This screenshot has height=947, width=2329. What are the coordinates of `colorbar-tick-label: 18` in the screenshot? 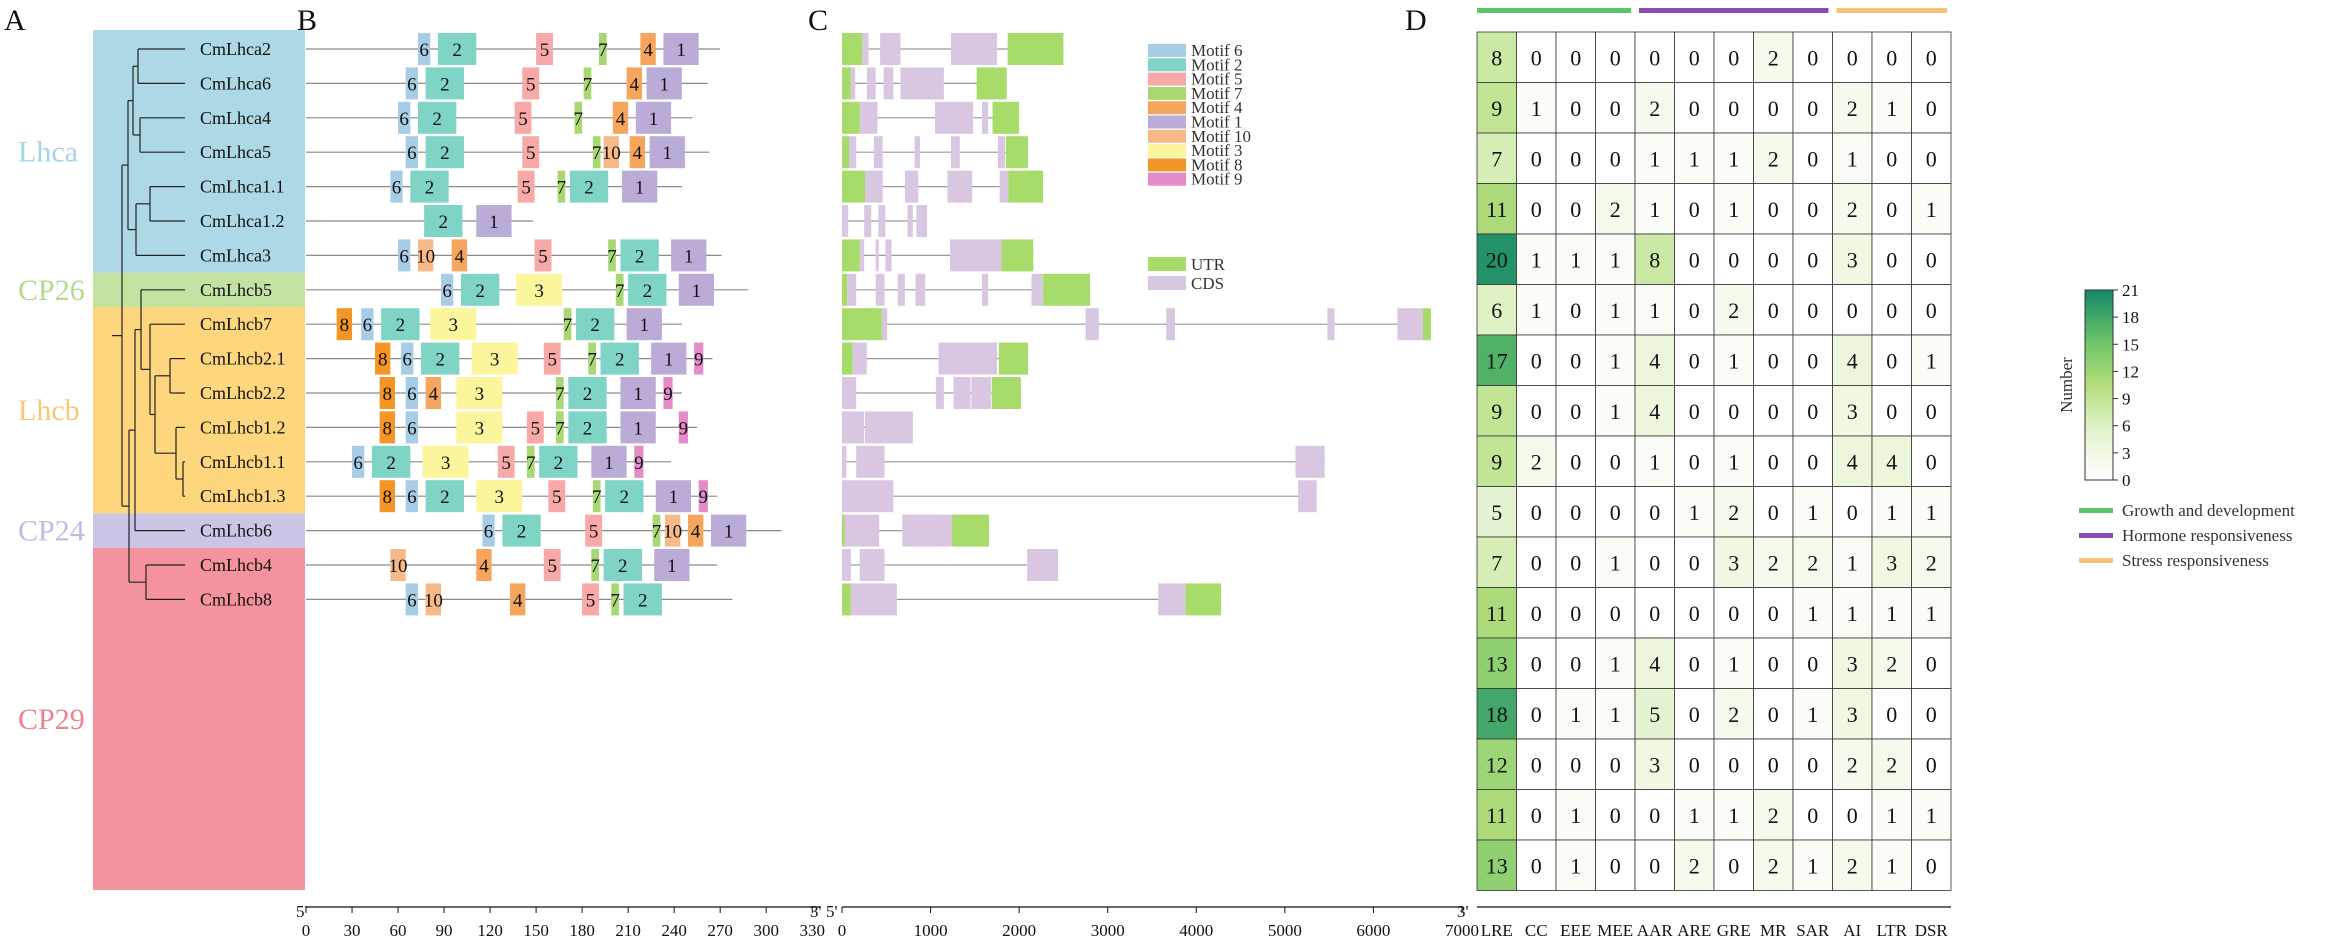 It's located at (2130, 317).